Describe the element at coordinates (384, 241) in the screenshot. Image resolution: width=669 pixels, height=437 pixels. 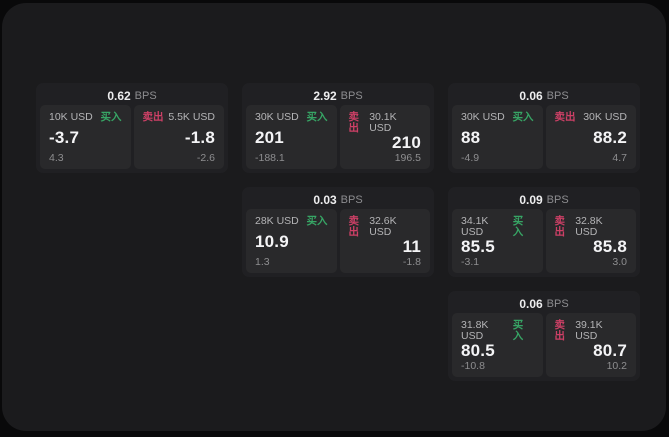
I see `sell-cell: 卖出 32.6K USD 11 -1.8` at that location.